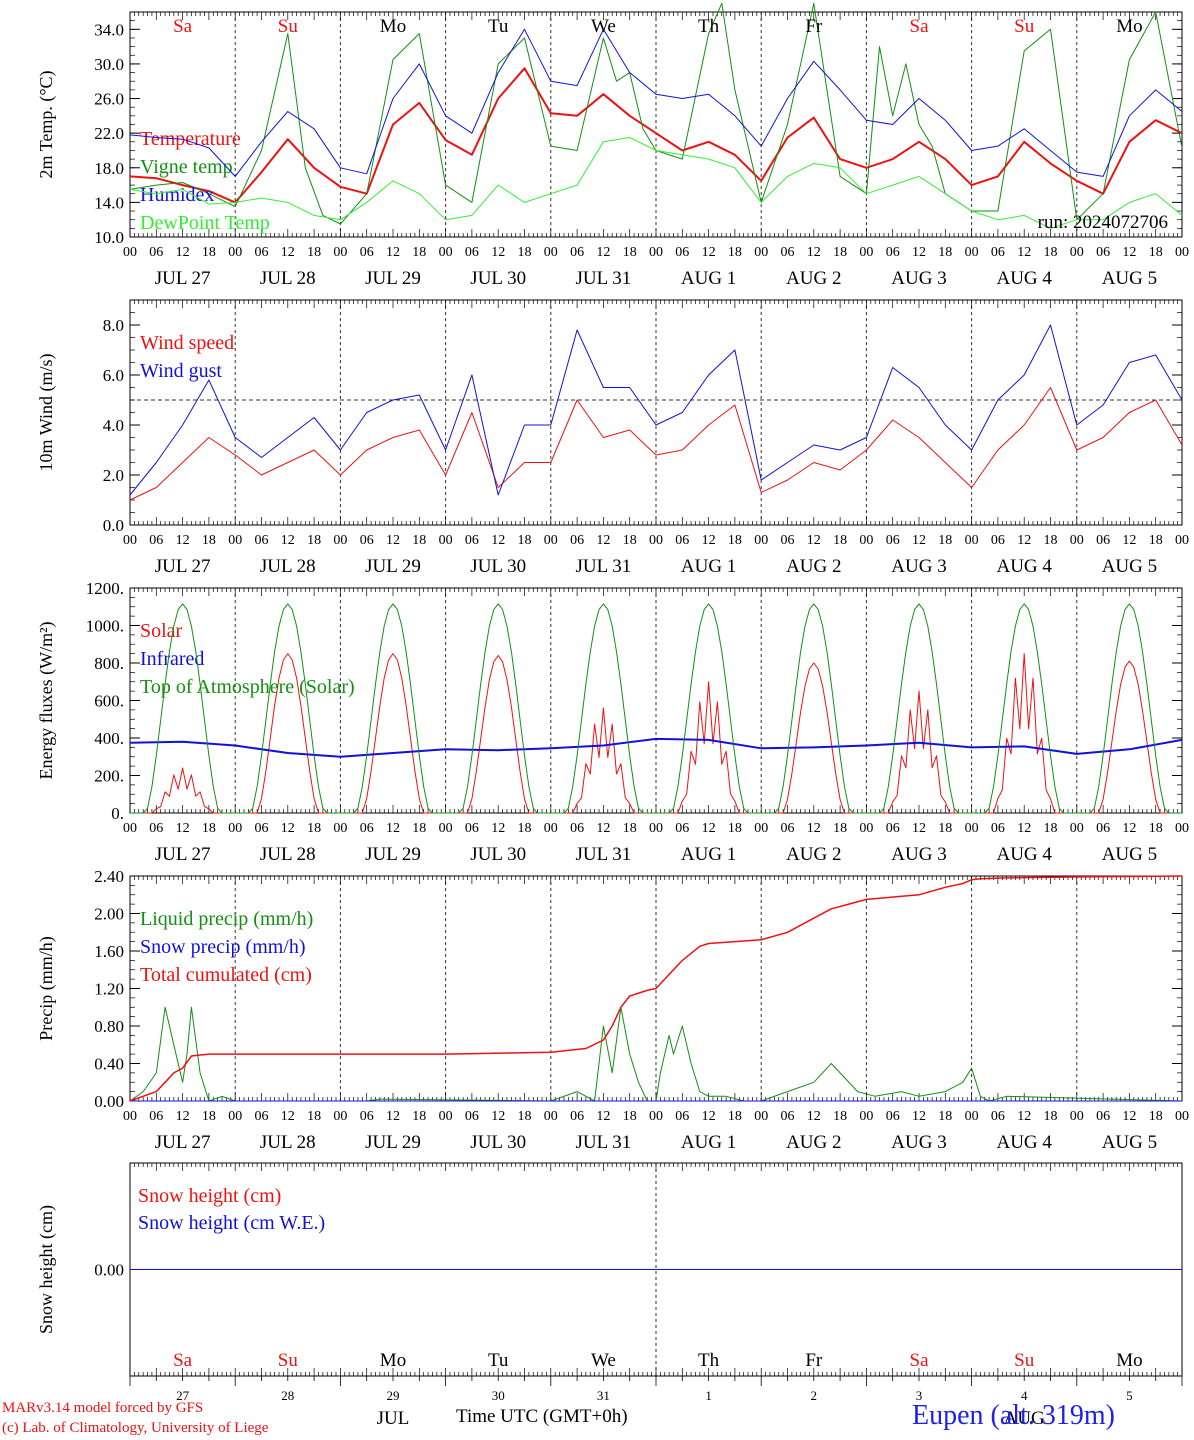 The width and height of the screenshot is (1194, 1440). Describe the element at coordinates (813, 278) in the screenshot. I see `date-label: AUG 2` at that location.